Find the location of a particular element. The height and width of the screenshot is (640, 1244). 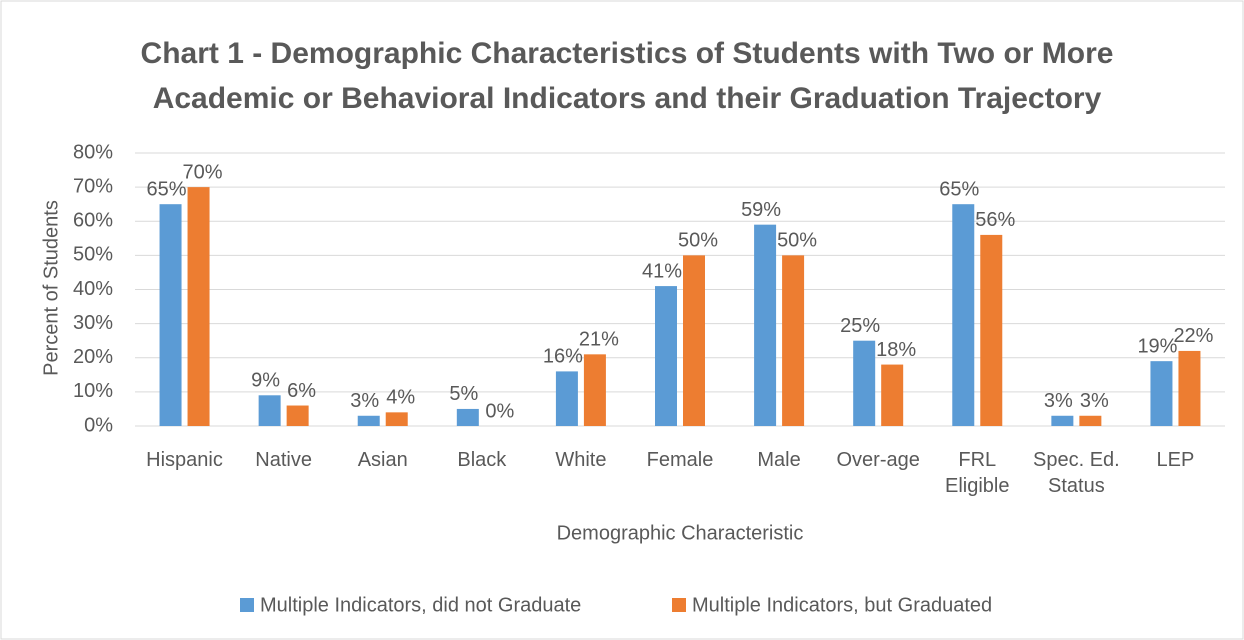

x-tick-label: Female is located at coordinates (680, 460).